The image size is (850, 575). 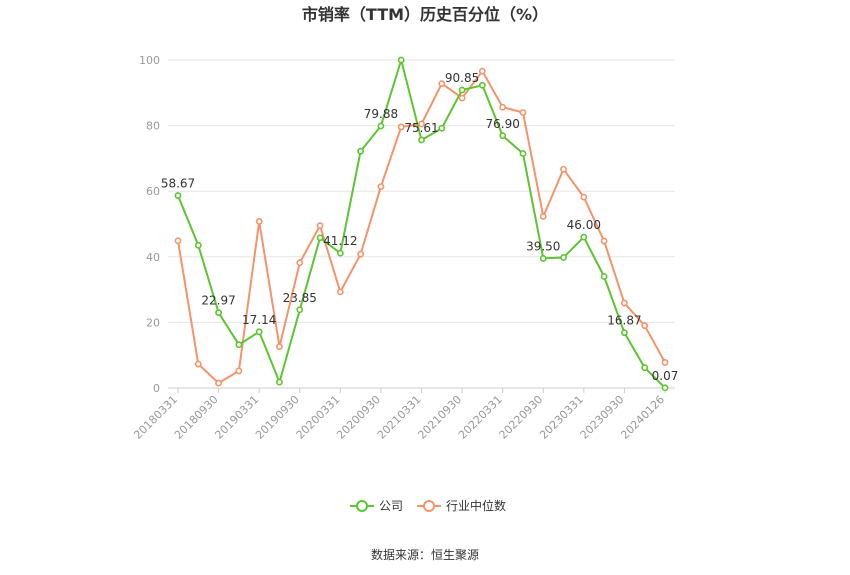 I want to click on data-label: 22.97, so click(x=218, y=301).